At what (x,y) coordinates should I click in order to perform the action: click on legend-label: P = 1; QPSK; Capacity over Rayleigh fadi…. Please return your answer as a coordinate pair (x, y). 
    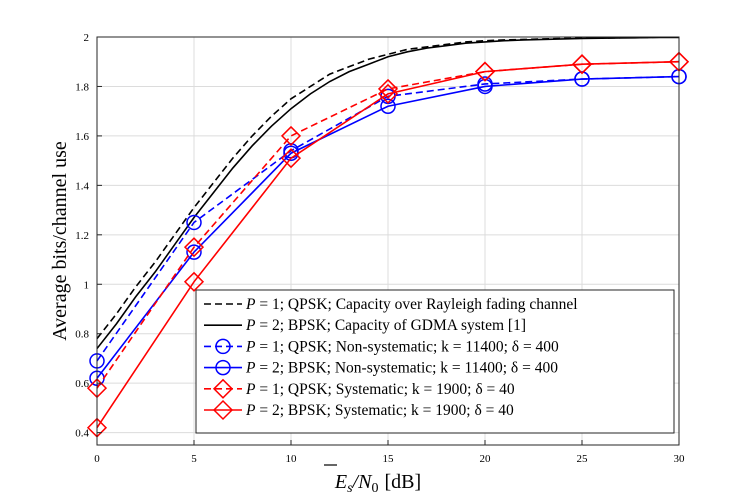
    Looking at the image, I should click on (411, 304).